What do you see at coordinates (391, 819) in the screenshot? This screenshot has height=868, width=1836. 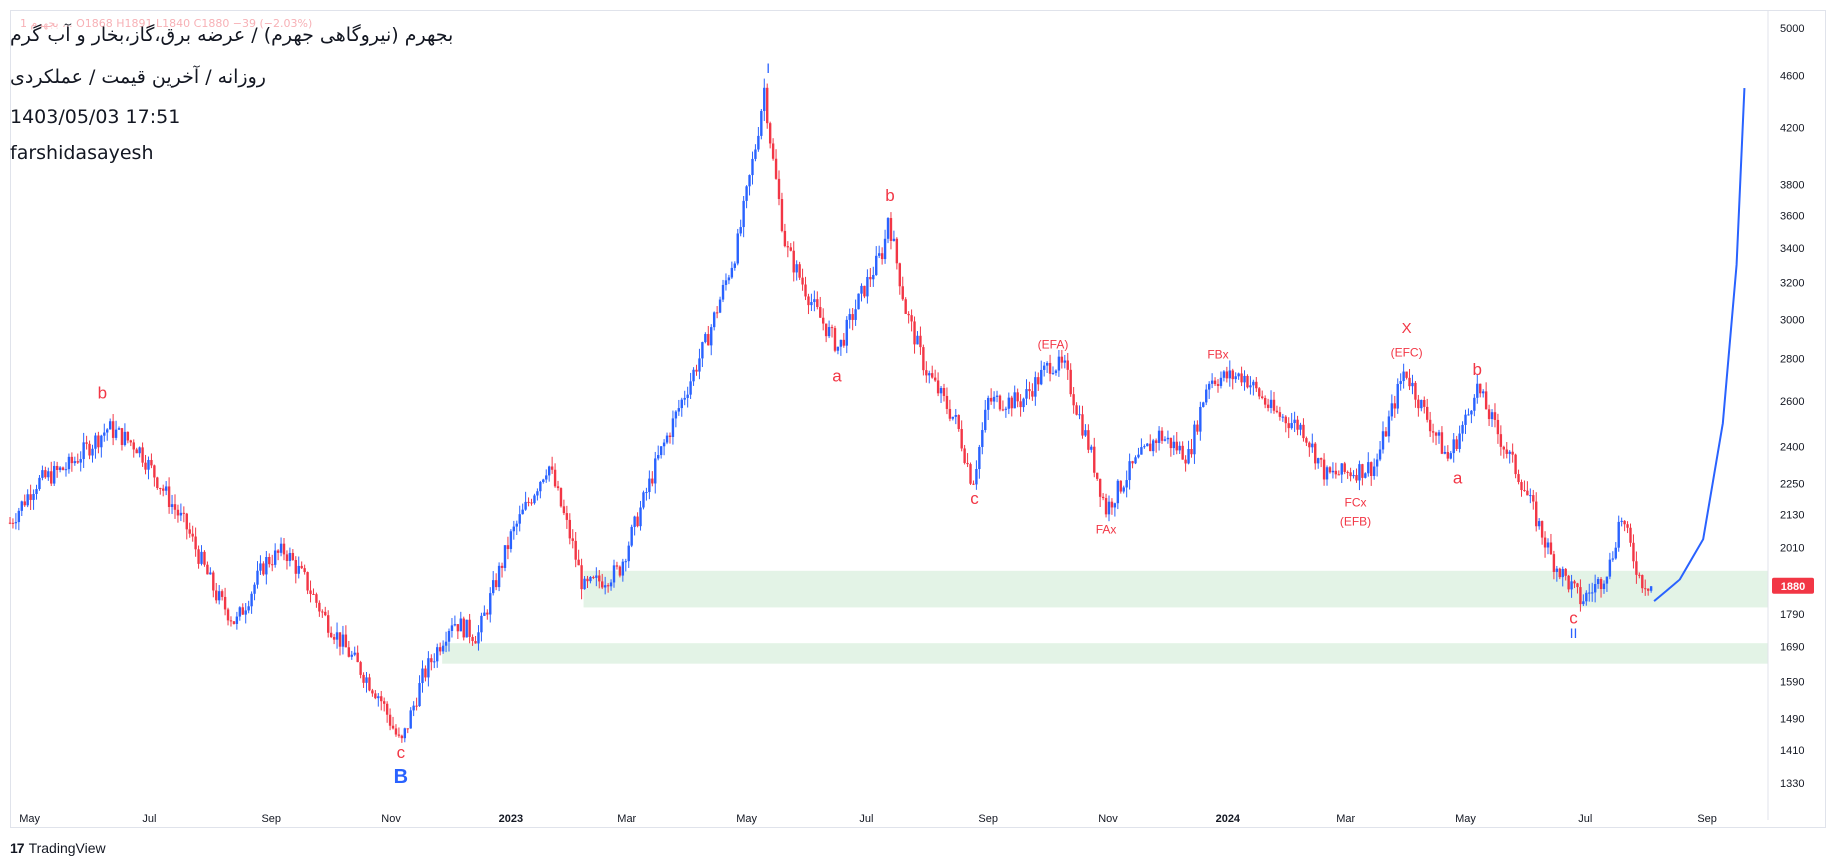 I see `time-tick-label: Nov` at bounding box center [391, 819].